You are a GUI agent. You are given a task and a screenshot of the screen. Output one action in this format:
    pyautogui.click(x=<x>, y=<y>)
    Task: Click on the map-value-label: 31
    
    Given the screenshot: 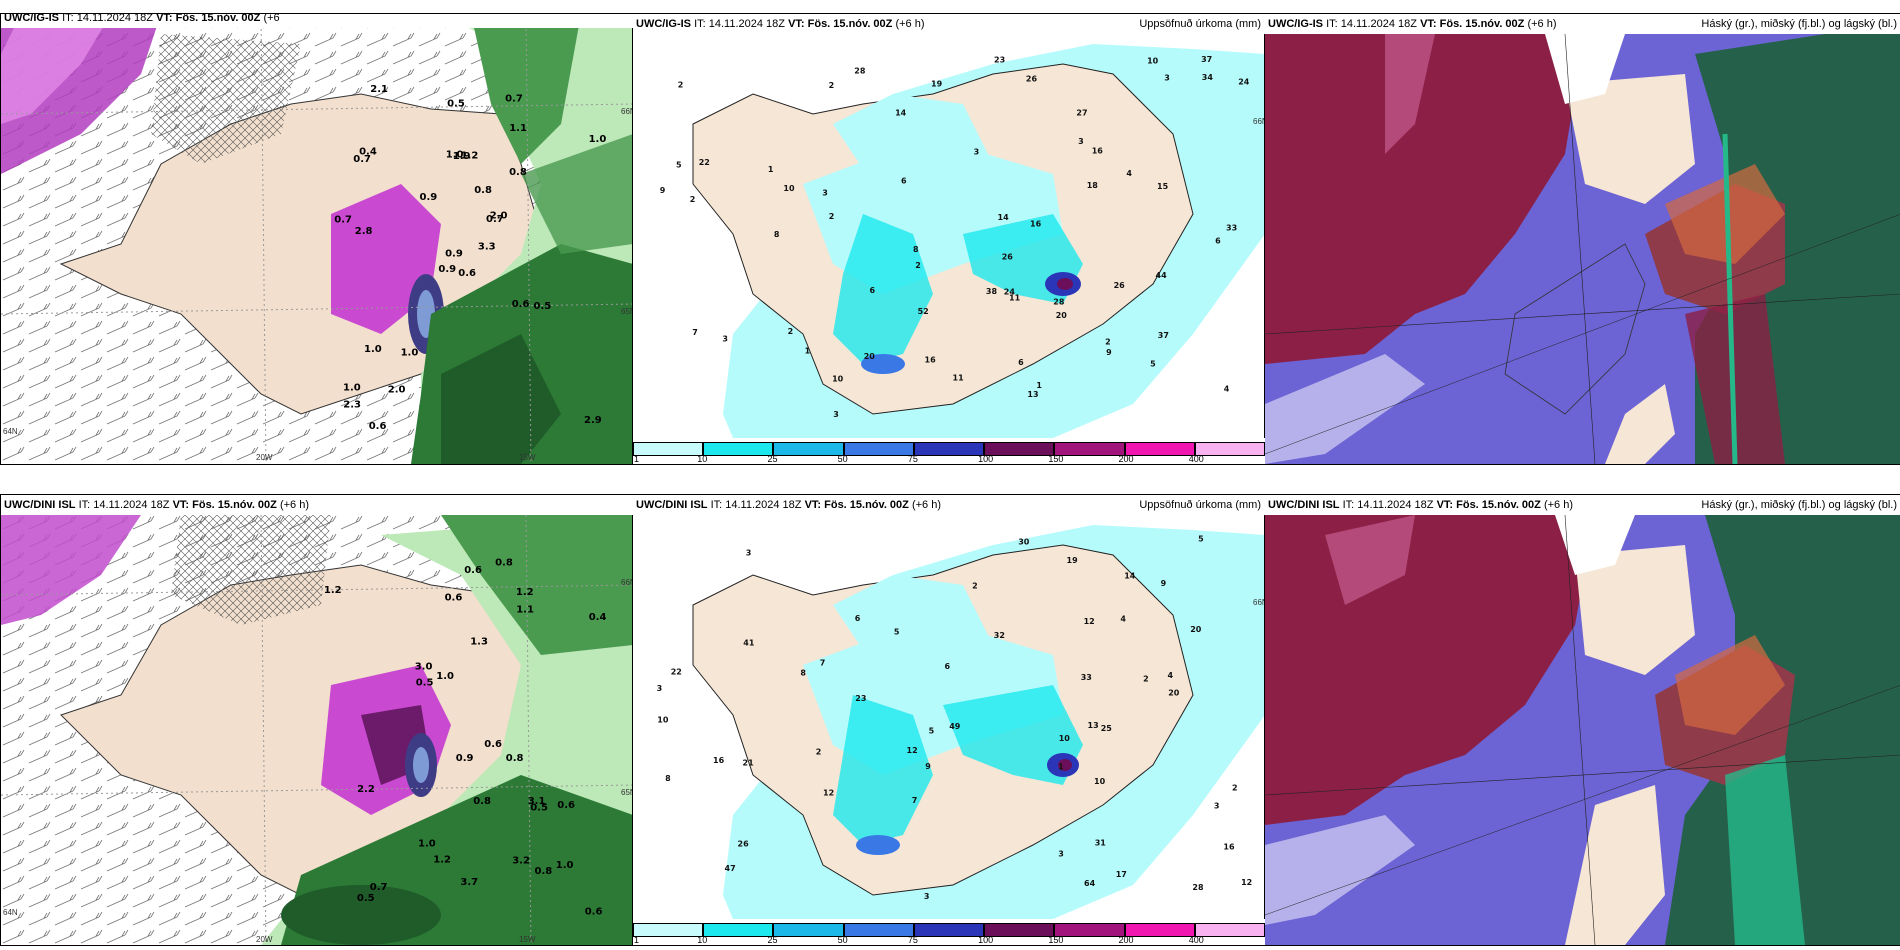 What is the action you would take?
    pyautogui.click(x=1101, y=842)
    